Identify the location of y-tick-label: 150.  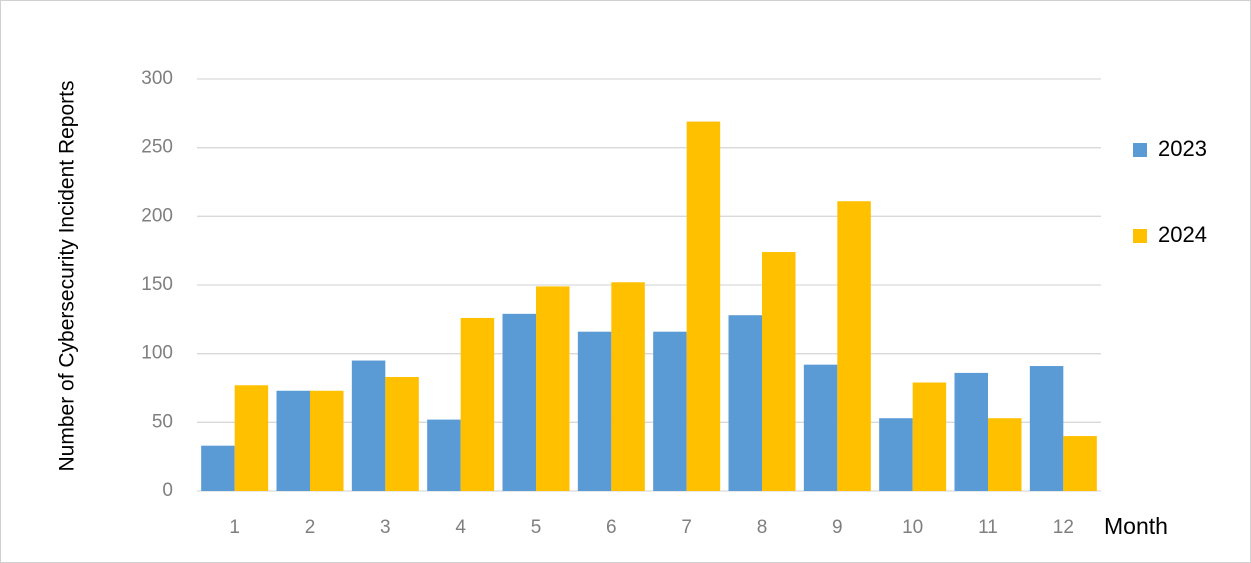
(157, 284).